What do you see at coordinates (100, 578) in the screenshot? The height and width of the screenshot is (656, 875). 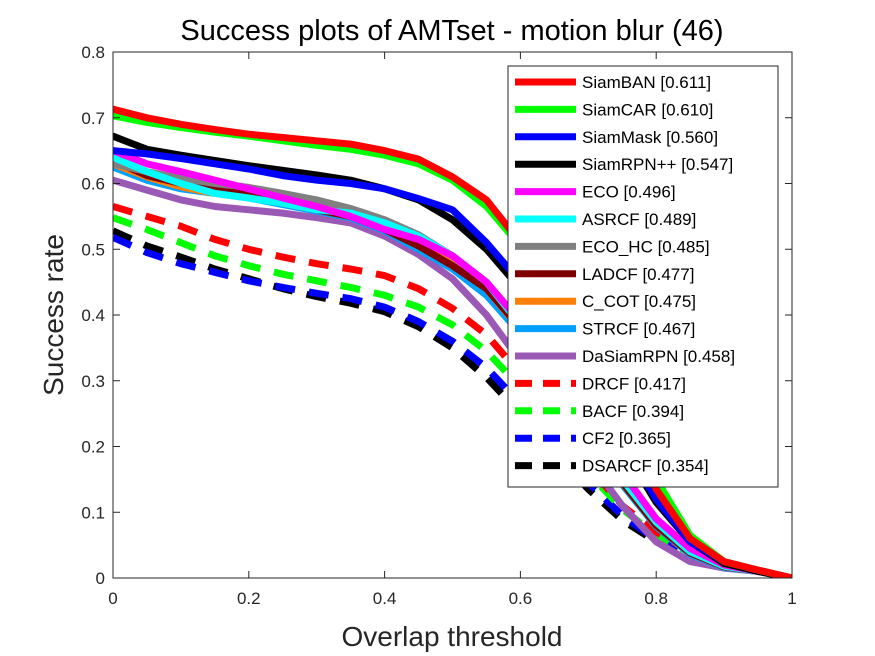 I see `y-tick-label: 0` at bounding box center [100, 578].